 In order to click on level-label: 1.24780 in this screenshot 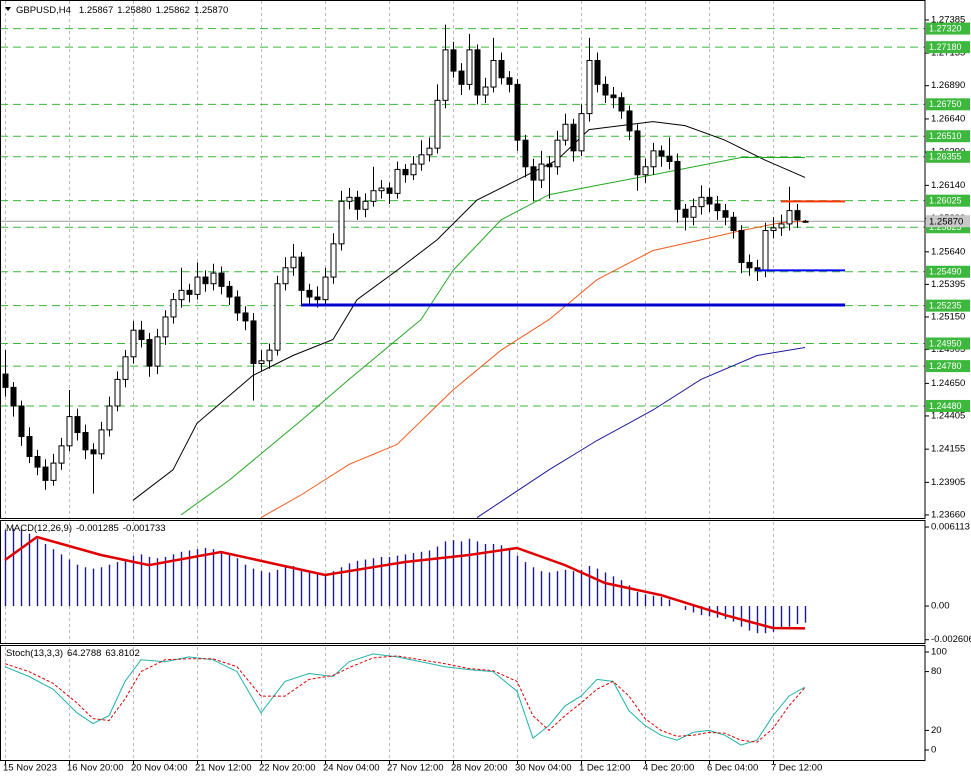, I will do `click(945, 366)`.